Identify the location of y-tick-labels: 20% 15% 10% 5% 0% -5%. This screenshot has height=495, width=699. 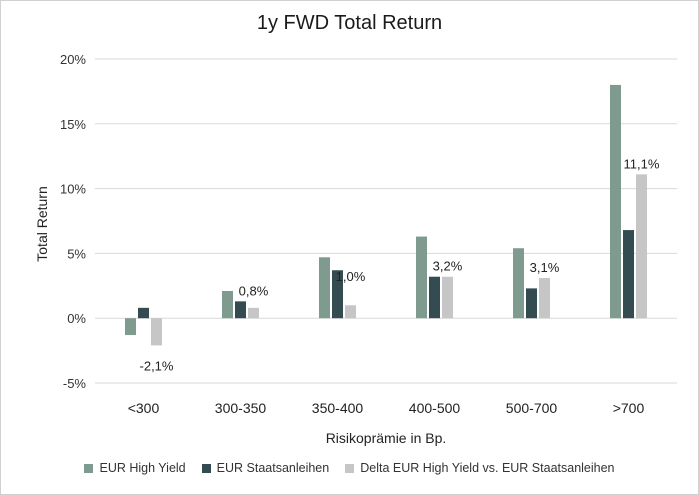
(73, 221).